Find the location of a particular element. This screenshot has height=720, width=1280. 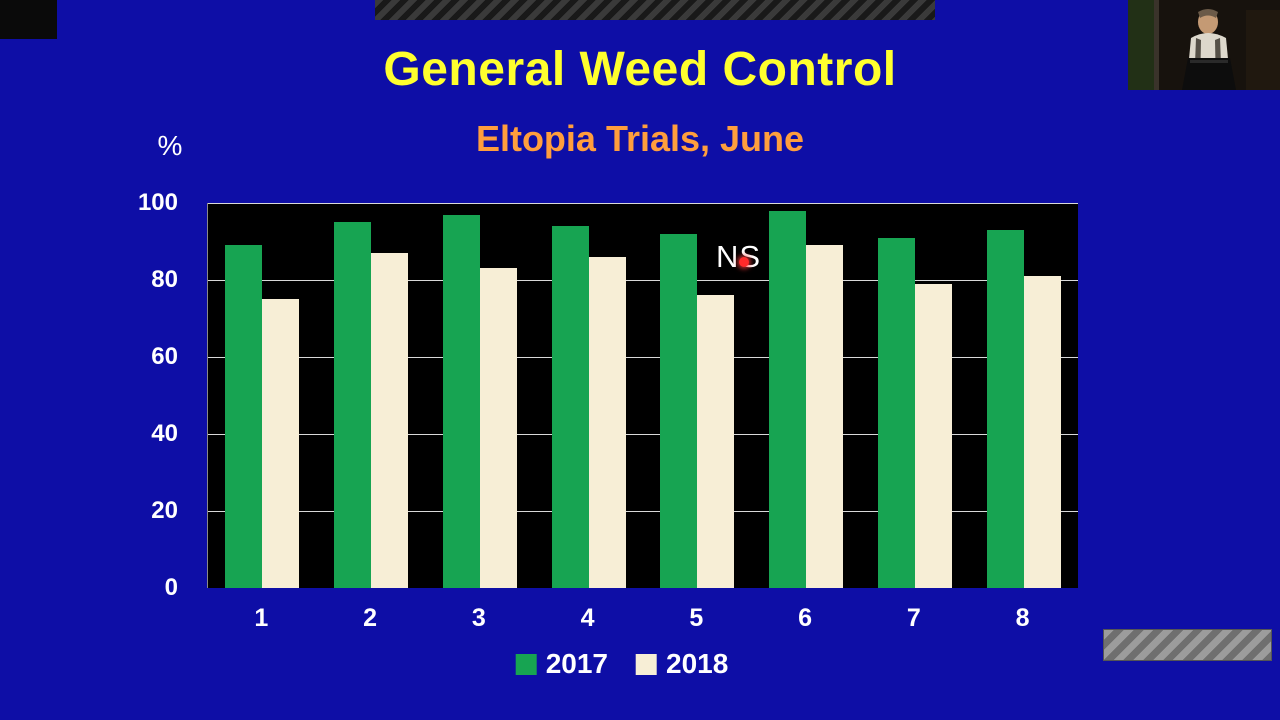

annotation-ns: NS is located at coordinates (739, 256).